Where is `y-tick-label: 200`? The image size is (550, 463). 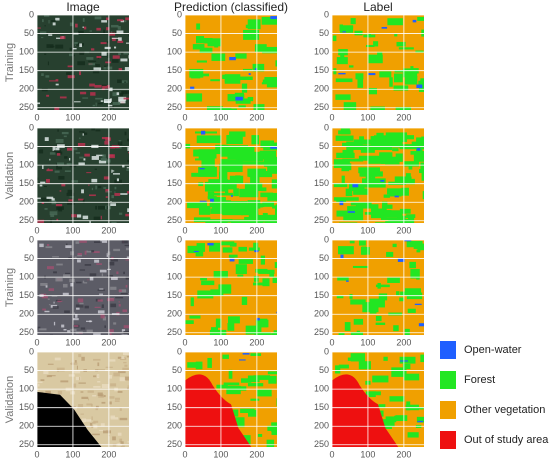
y-tick-label: 200 is located at coordinates (174, 314).